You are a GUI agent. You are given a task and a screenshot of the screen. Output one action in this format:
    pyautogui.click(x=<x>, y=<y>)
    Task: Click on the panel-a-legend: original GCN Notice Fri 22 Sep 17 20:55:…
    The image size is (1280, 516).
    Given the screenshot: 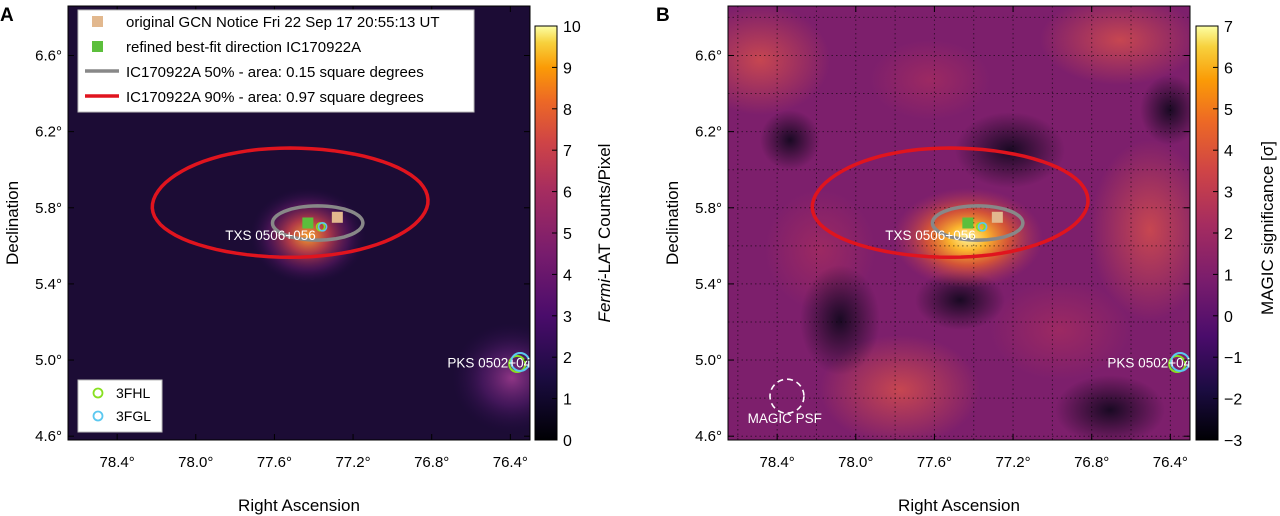 What is the action you would take?
    pyautogui.click(x=276, y=61)
    